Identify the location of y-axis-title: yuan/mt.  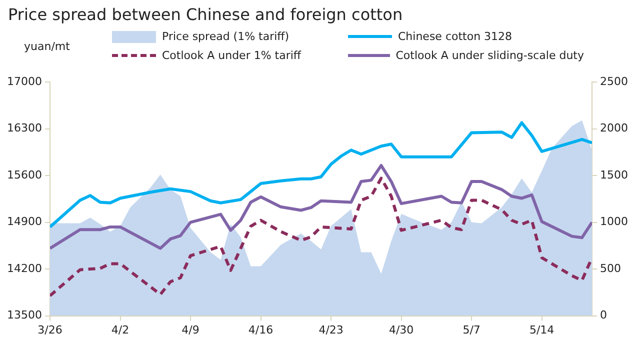
(47, 46).